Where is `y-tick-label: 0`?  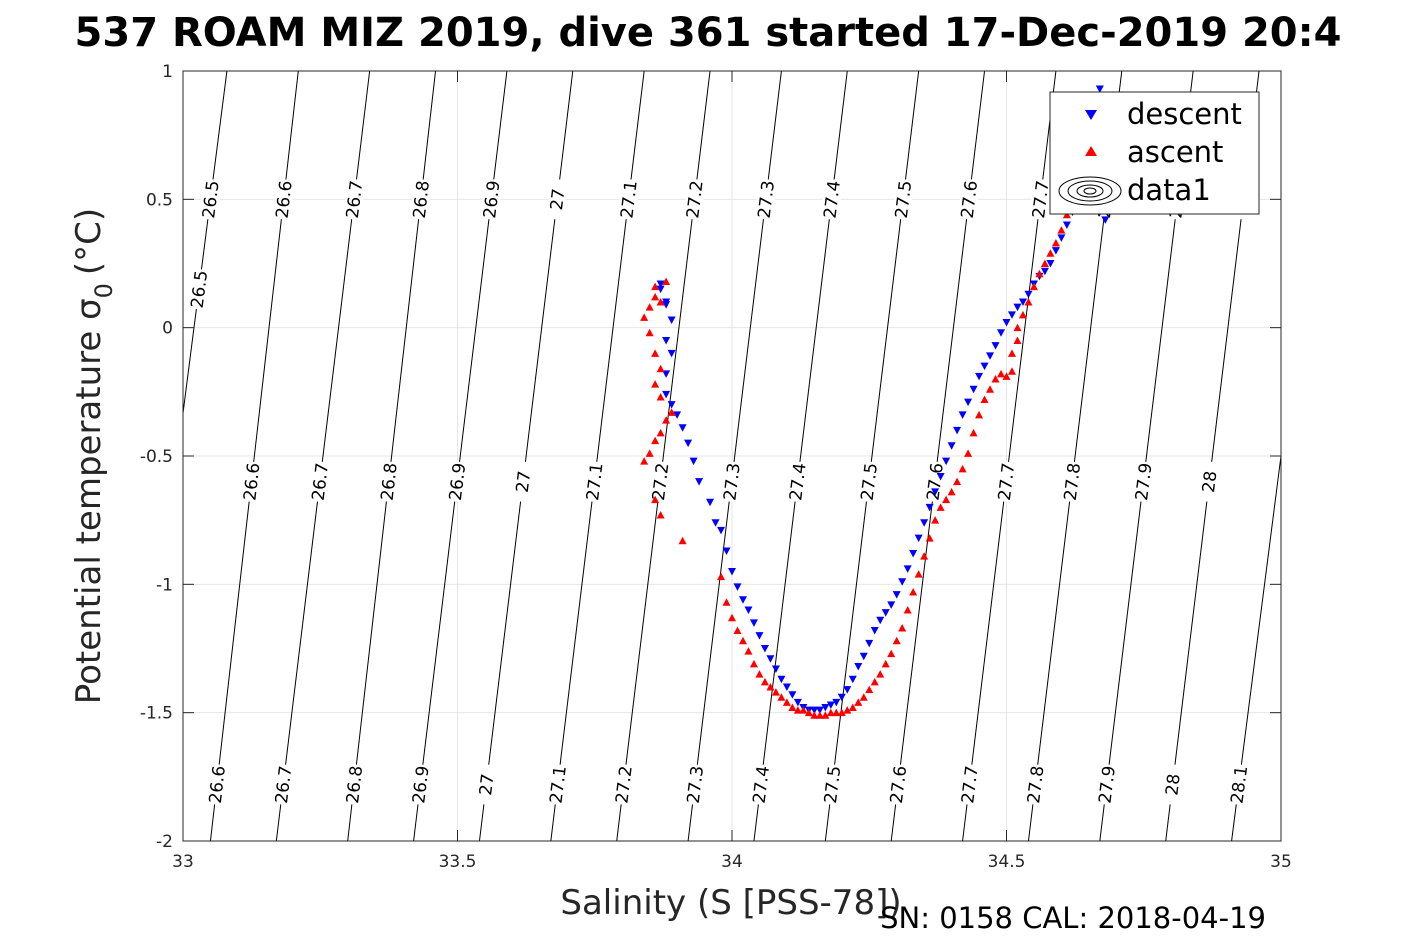
y-tick-label: 0 is located at coordinates (167, 329).